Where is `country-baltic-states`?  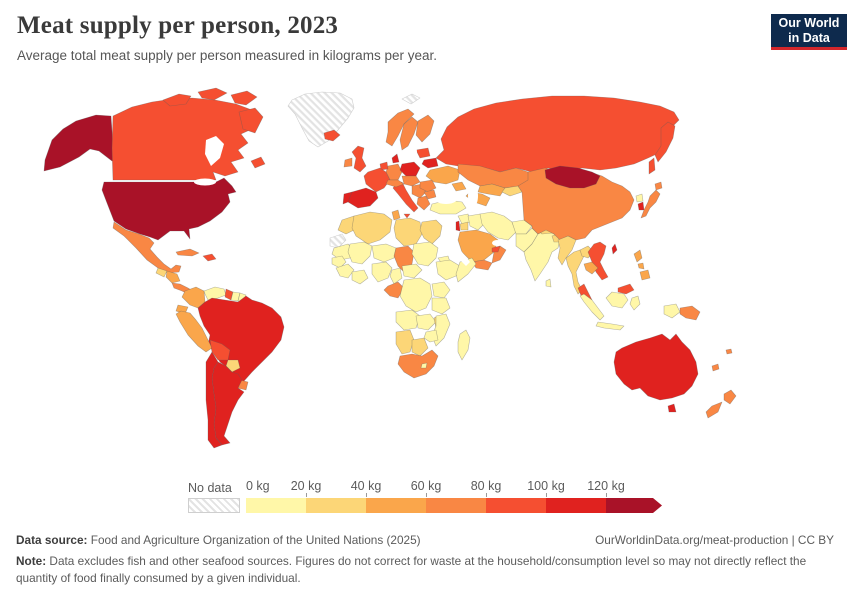
country-baltic-states is located at coordinates (423, 153).